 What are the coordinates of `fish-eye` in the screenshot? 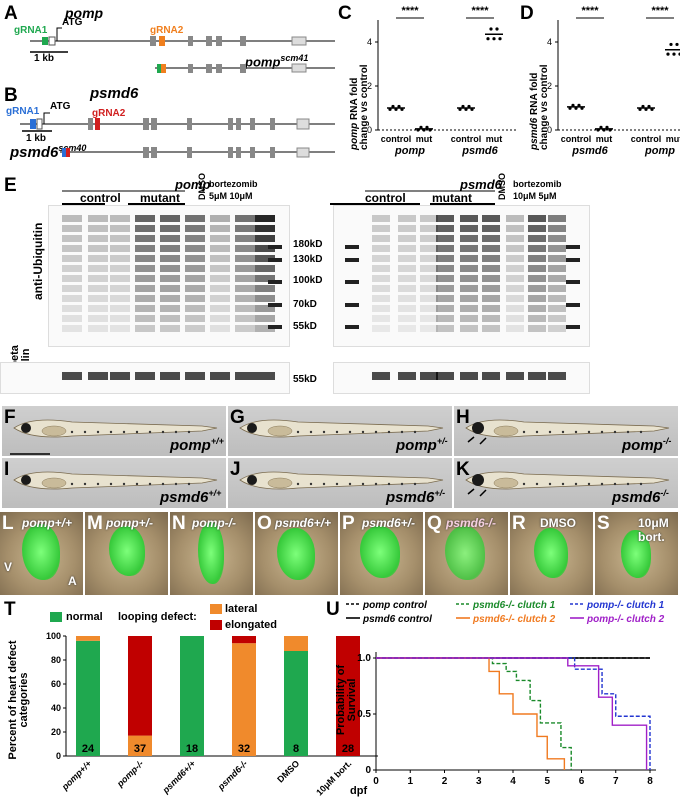 It's located at (478, 428).